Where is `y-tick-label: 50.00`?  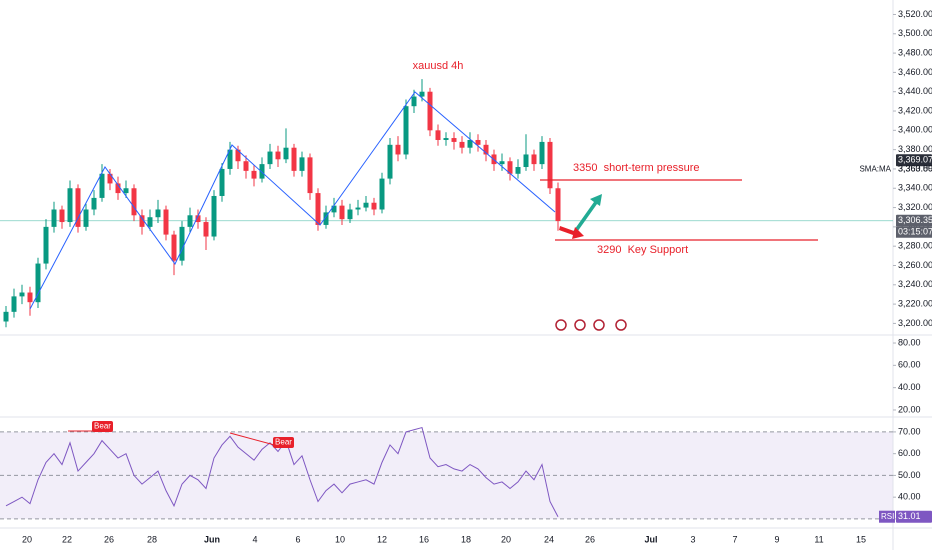
y-tick-label: 50.00 is located at coordinates (909, 475).